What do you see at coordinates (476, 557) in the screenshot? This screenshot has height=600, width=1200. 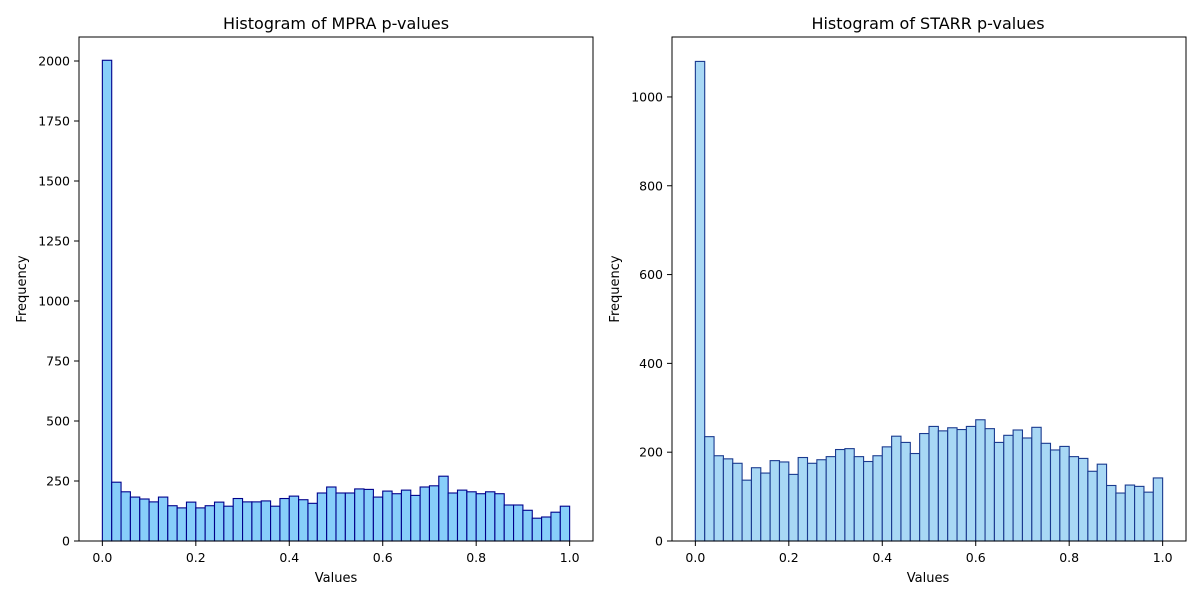 I see `mpra-x-tick-label: 0.8` at bounding box center [476, 557].